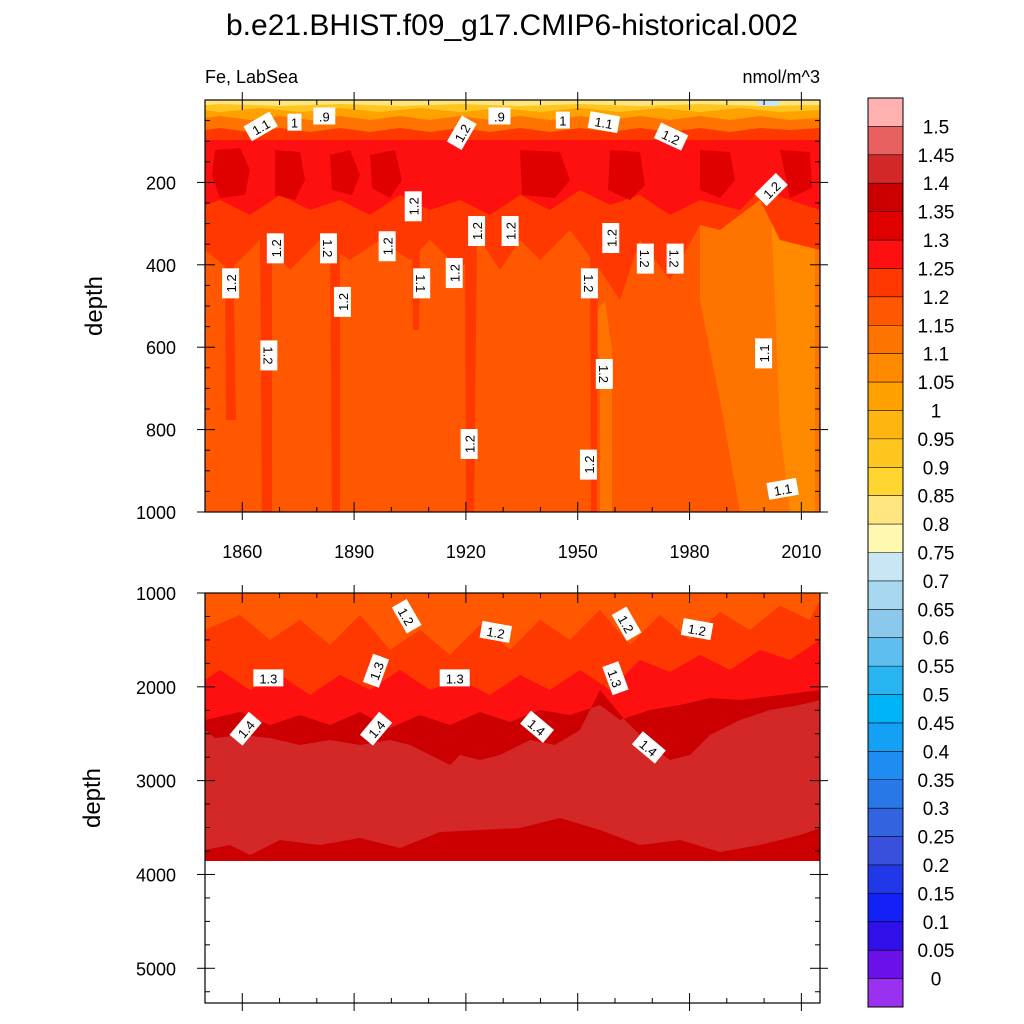 Image resolution: width=1024 pixels, height=1024 pixels. What do you see at coordinates (936, 411) in the screenshot?
I see `colorbar-tick-label: 1` at bounding box center [936, 411].